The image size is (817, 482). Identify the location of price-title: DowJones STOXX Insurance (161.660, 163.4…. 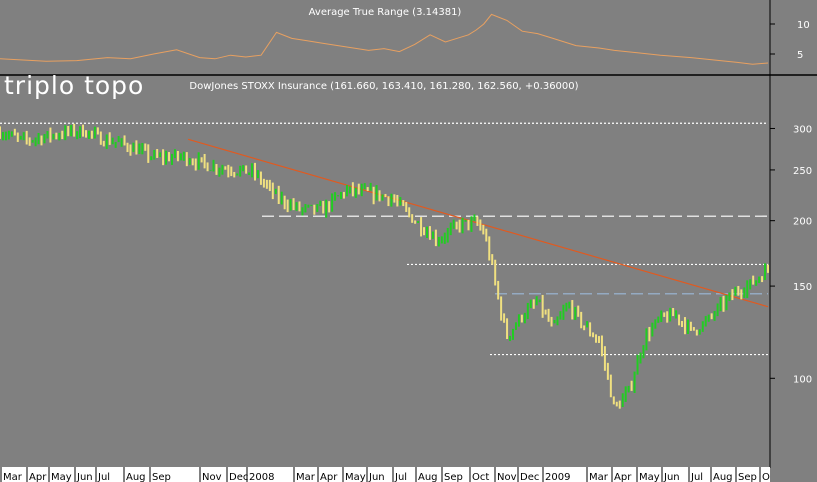
(383, 86).